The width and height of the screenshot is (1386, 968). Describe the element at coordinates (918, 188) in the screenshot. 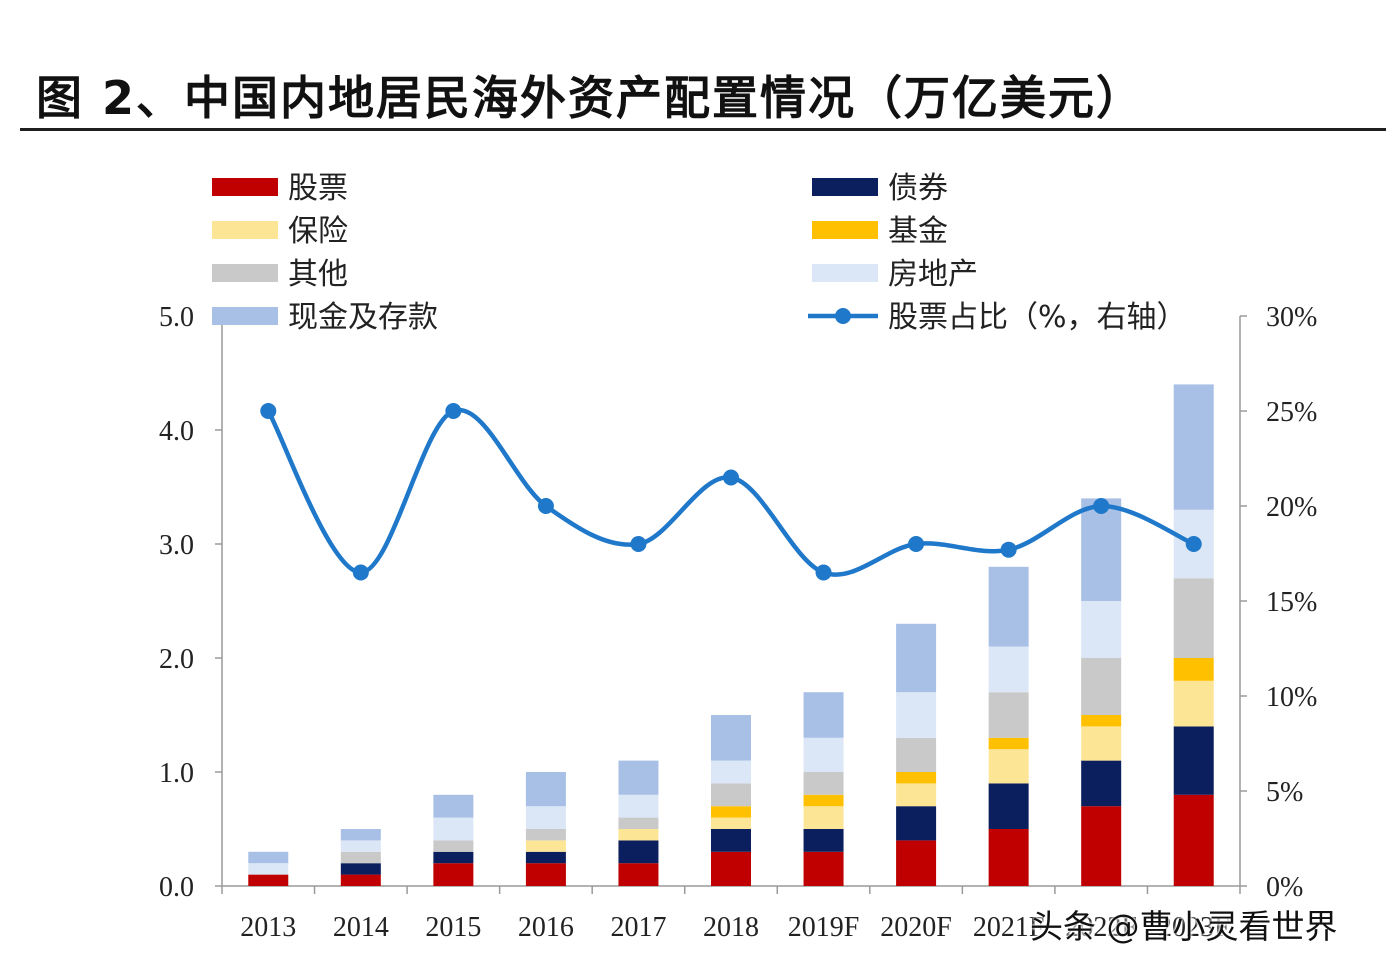

I see `legend-label: 债券` at that location.